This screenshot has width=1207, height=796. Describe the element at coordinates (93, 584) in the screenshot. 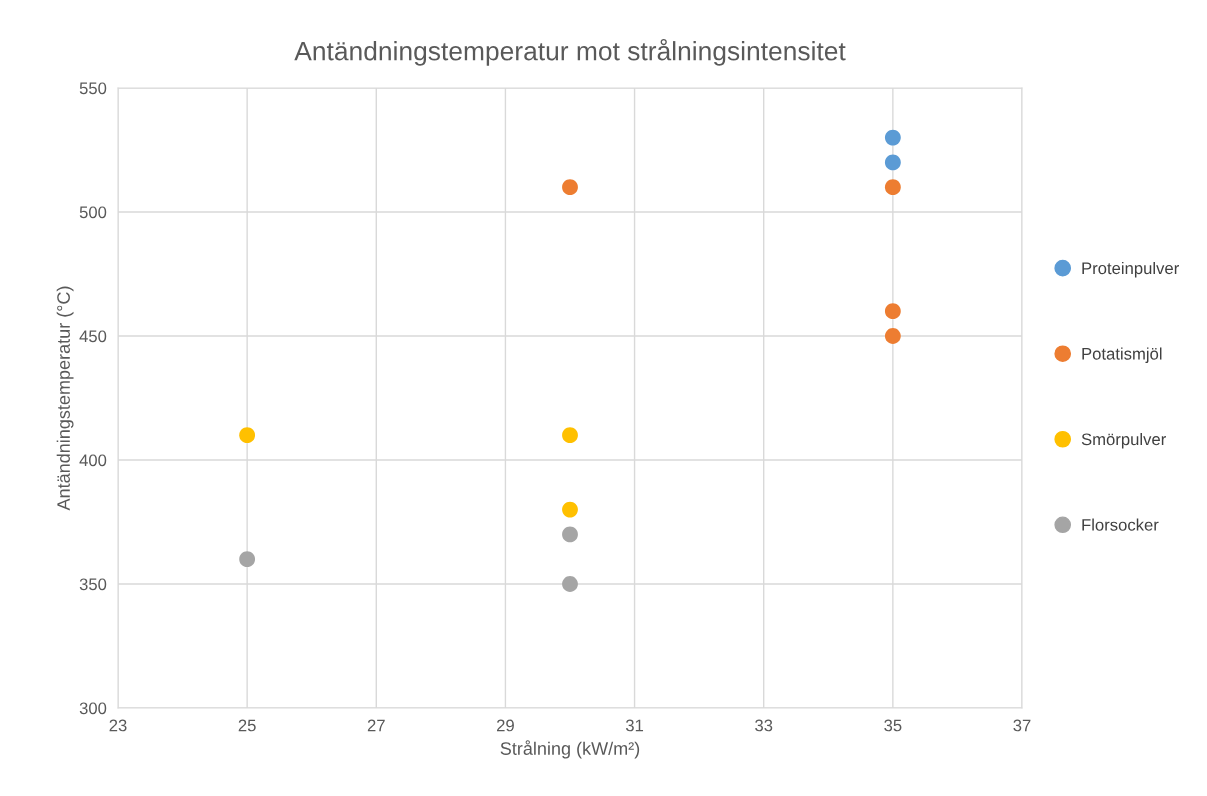

I see `y-tick-label: 350` at that location.